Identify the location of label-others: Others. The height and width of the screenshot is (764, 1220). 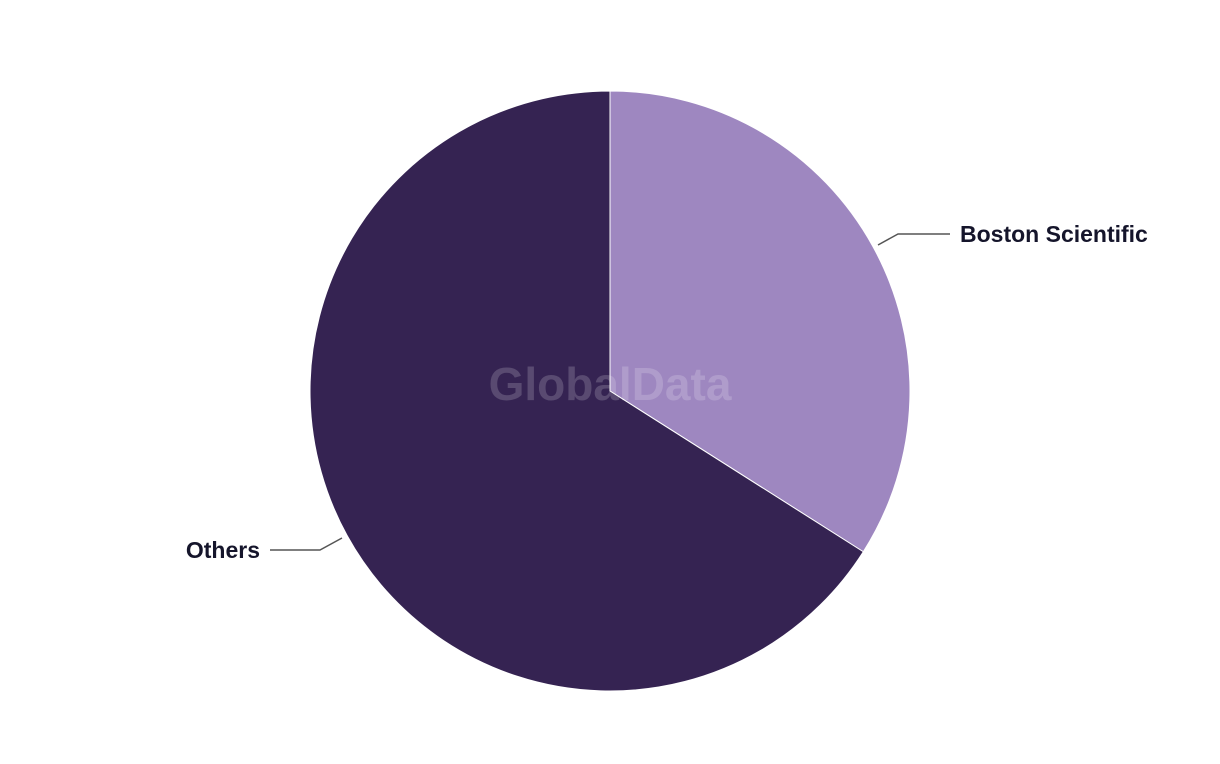
(223, 550).